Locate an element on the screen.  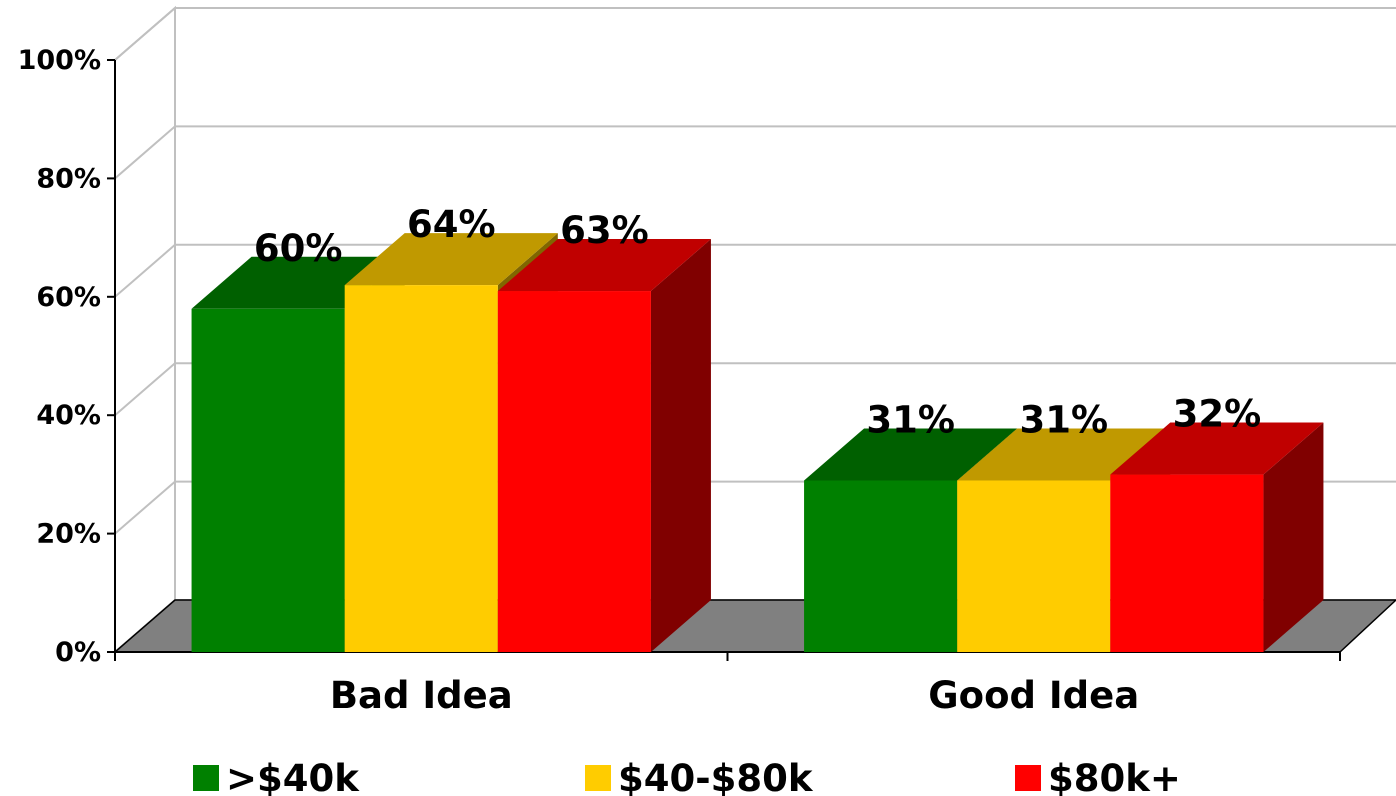
y-tick-label: 20% is located at coordinates (68, 534).